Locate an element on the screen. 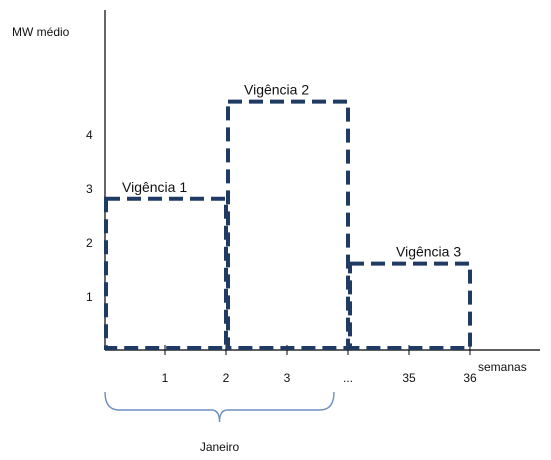  vigencia-1-rect is located at coordinates (166, 273).